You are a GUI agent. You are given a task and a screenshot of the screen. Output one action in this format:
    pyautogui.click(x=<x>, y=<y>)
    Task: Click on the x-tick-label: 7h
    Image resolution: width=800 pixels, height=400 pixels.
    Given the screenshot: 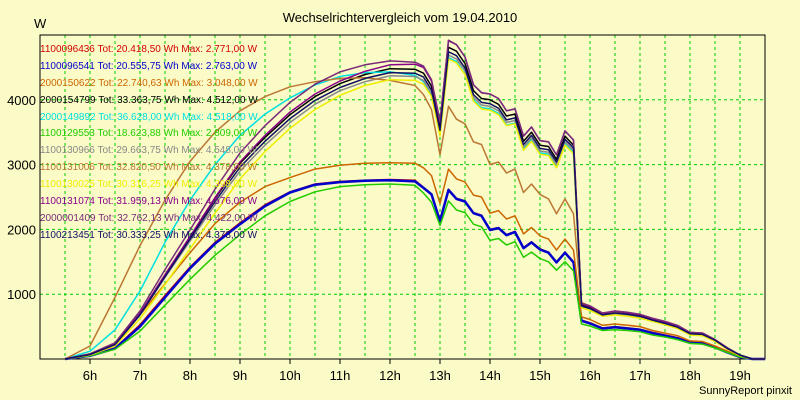 What is the action you would take?
    pyautogui.click(x=140, y=375)
    